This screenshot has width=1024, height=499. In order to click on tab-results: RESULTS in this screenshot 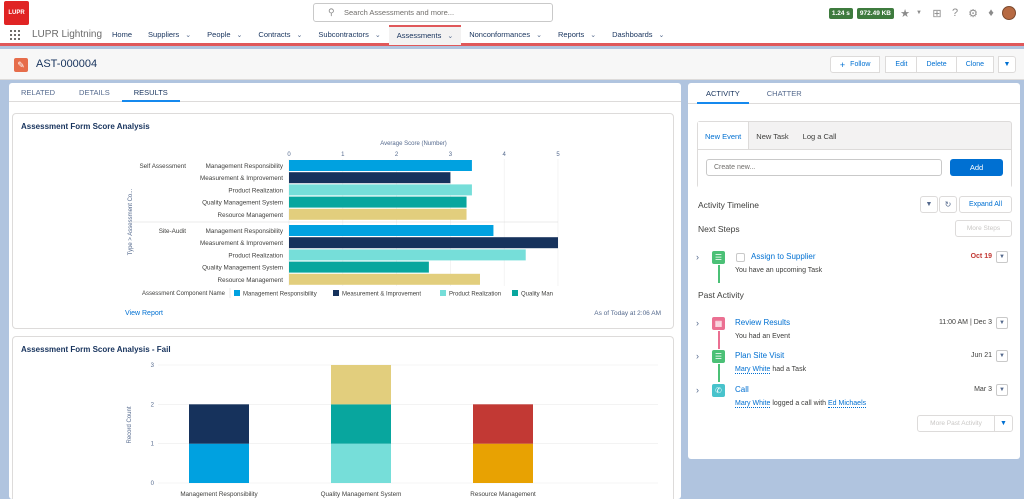, I will do `click(150, 92)`.